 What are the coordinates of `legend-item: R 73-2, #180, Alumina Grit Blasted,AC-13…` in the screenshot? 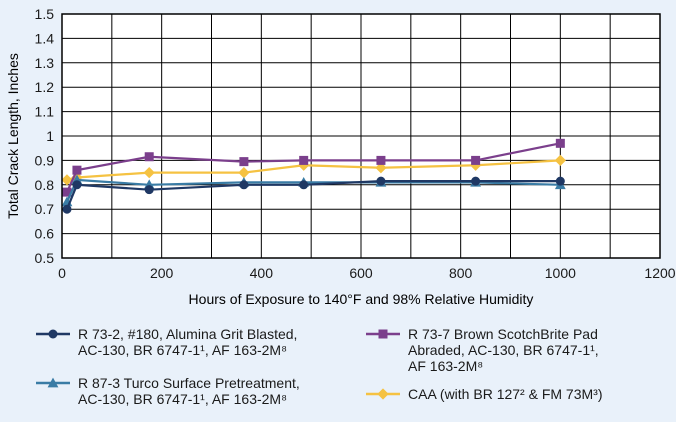 It's located at (166, 342).